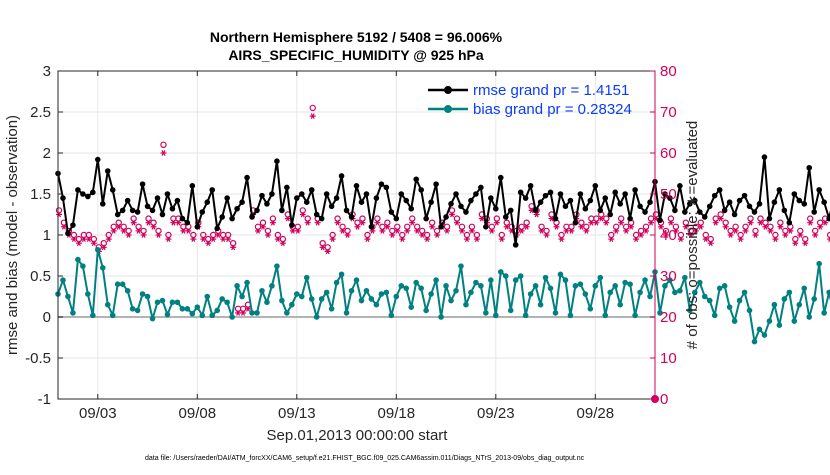  I want to click on y-tick-label: 0, so click(47, 317).